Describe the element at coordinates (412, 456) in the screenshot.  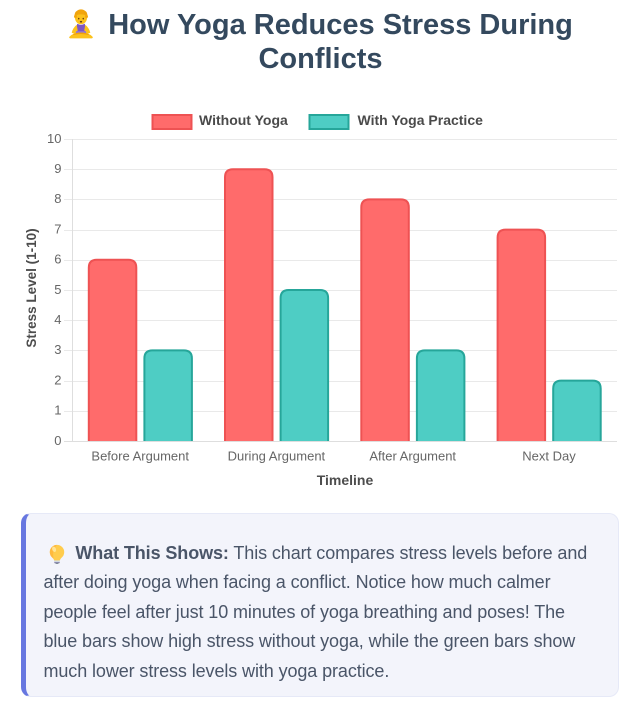
I see `svg-text: After Argument` at that location.